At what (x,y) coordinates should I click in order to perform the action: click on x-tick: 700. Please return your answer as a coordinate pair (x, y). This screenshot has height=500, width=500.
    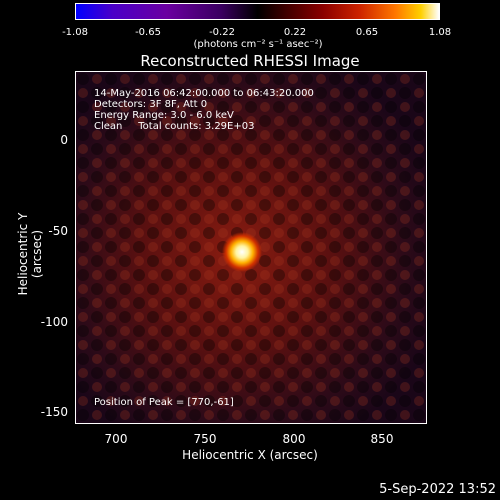
    Looking at the image, I should click on (116, 439).